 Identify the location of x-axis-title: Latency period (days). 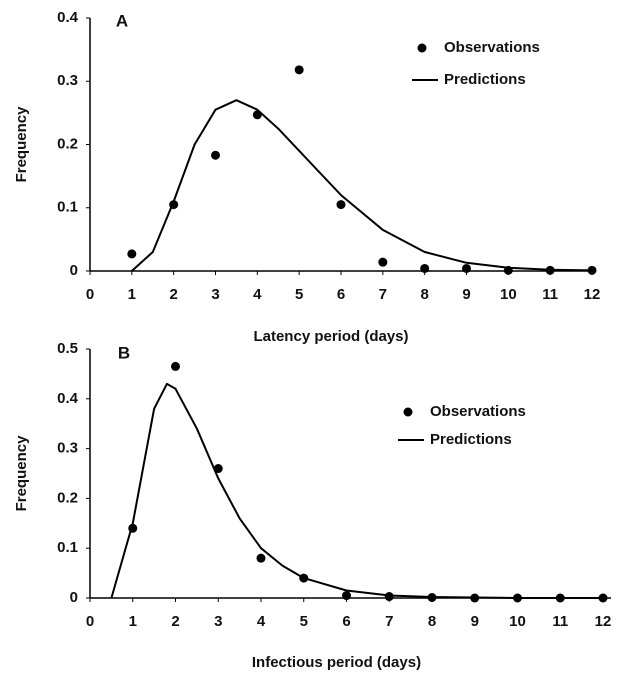
(330, 336).